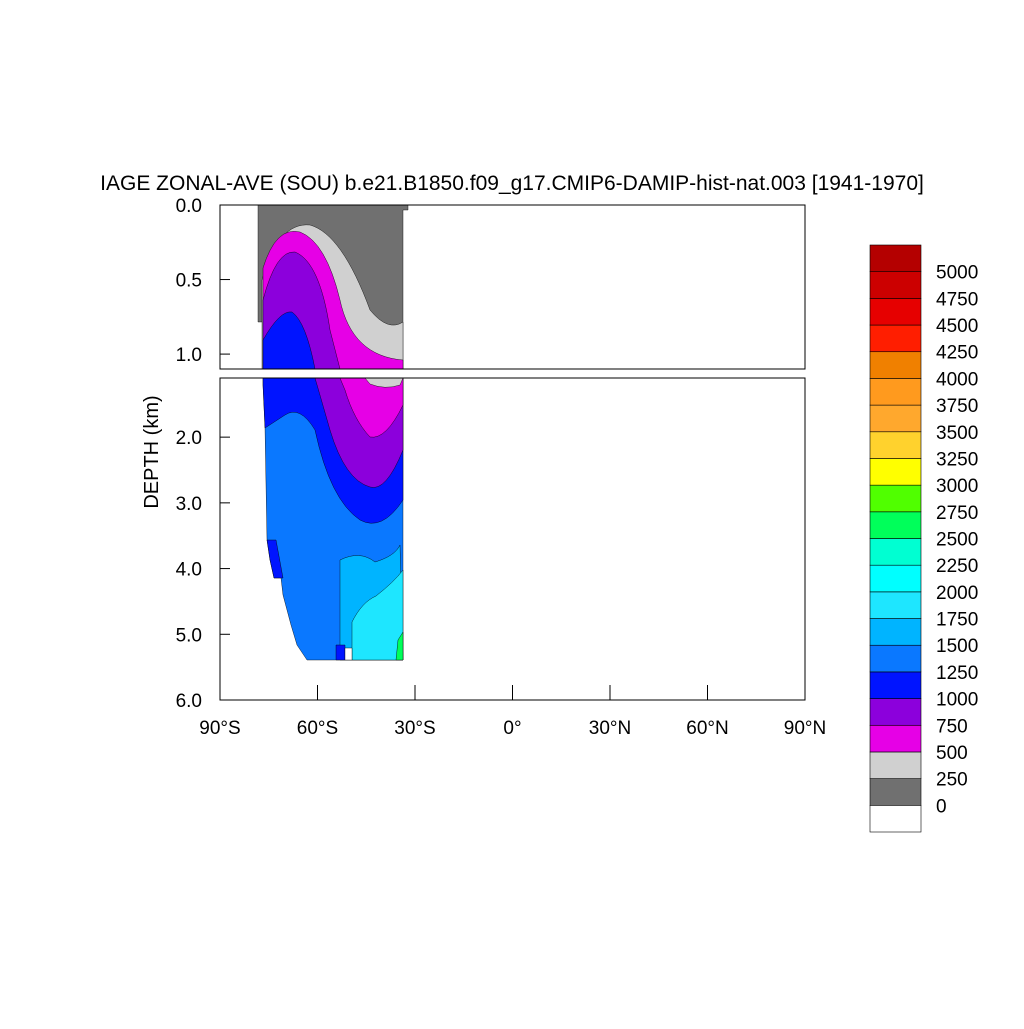 Image resolution: width=1024 pixels, height=1029 pixels. I want to click on y-tick-label: 4.0, so click(189, 570).